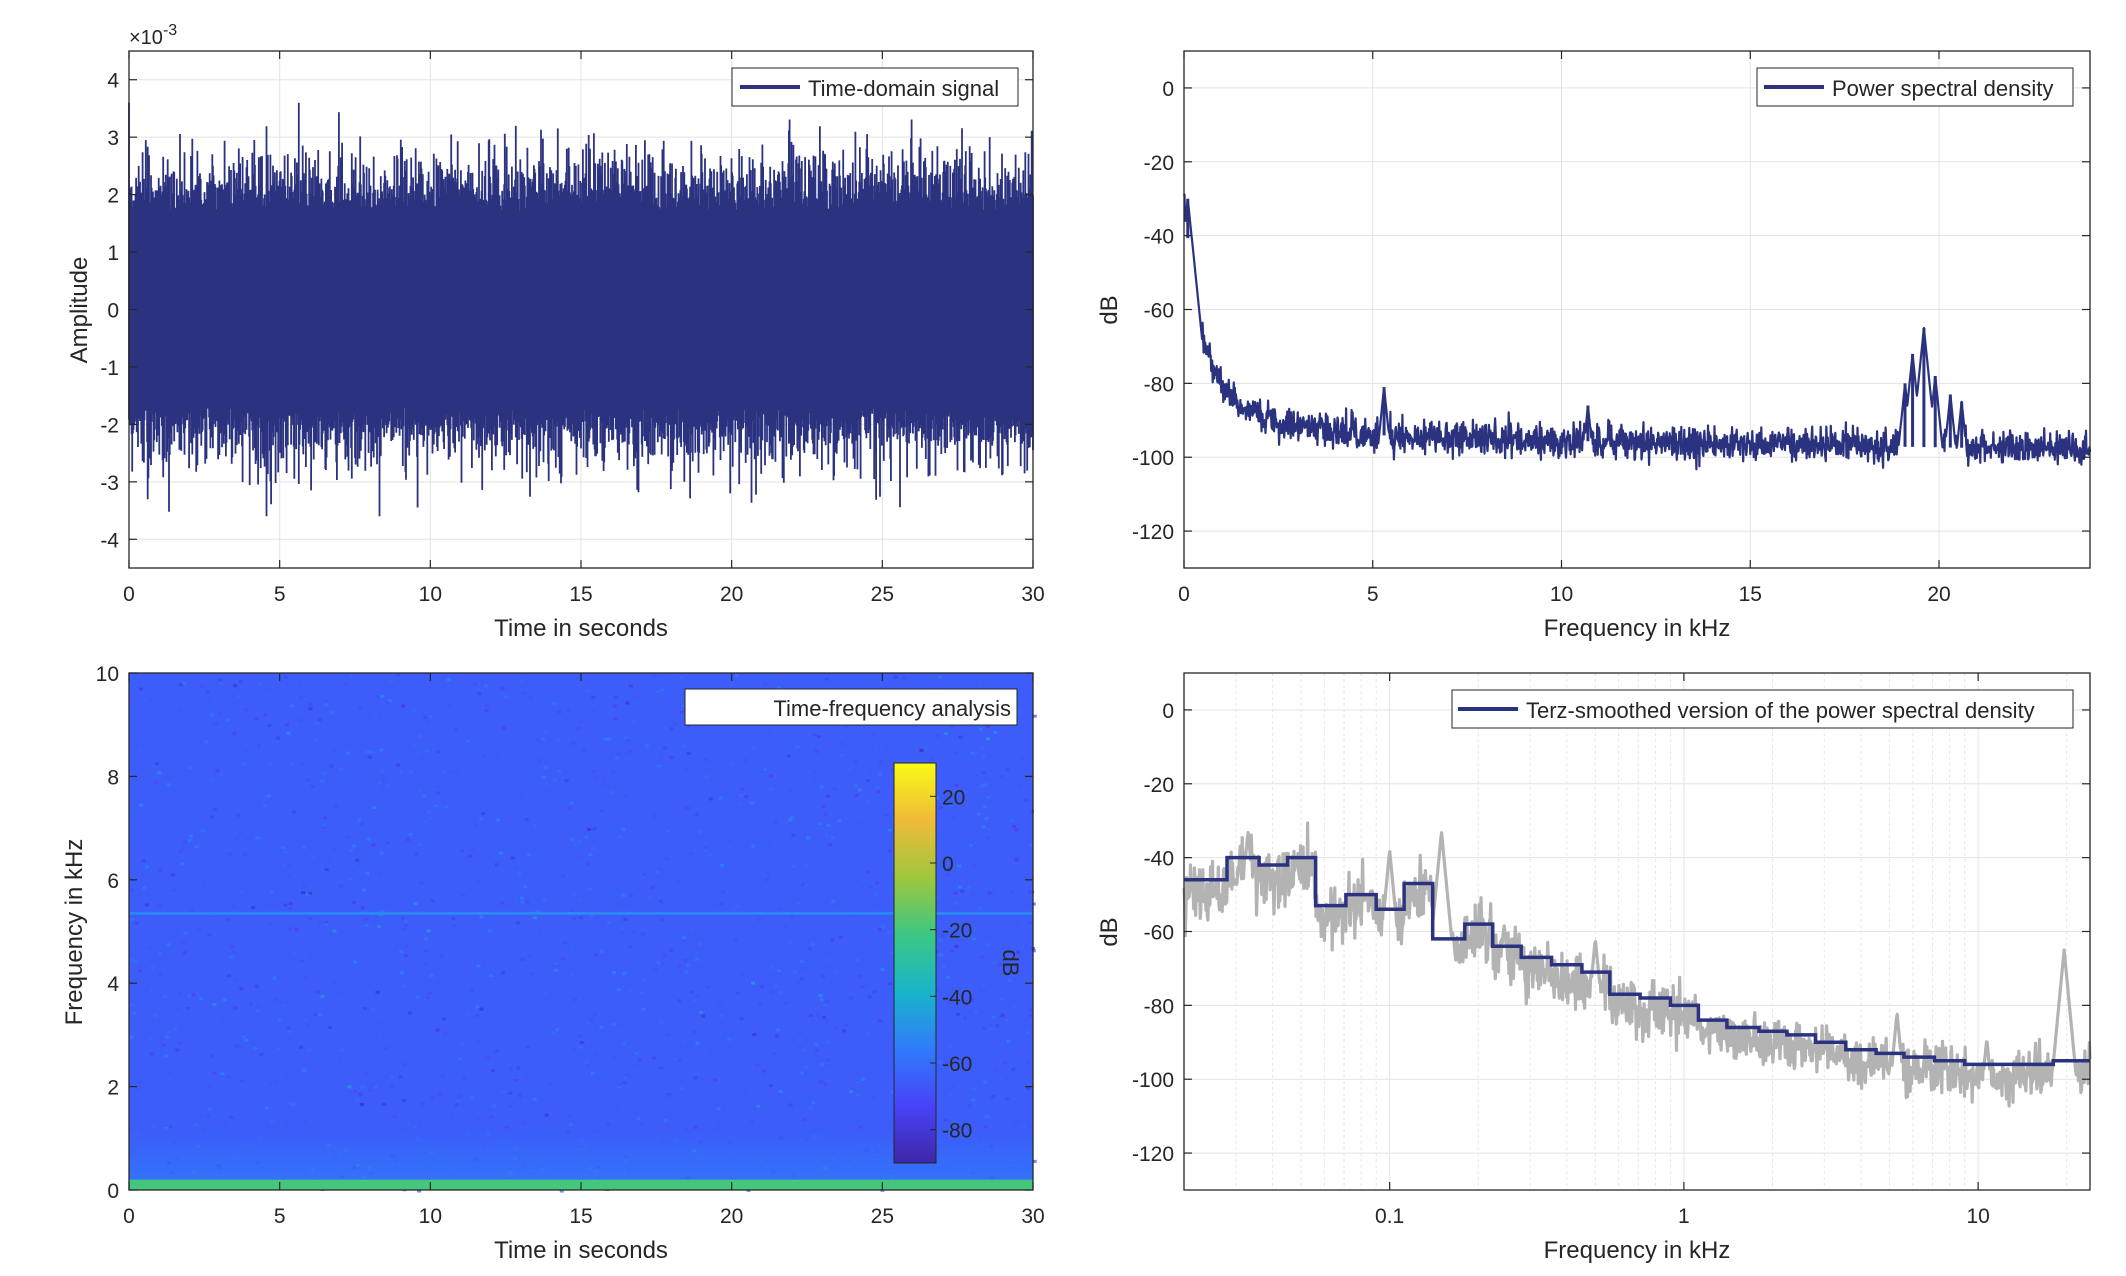 Image resolution: width=2126 pixels, height=1276 pixels. What do you see at coordinates (882, 1216) in the screenshot?
I see `x-tick-label: 25` at bounding box center [882, 1216].